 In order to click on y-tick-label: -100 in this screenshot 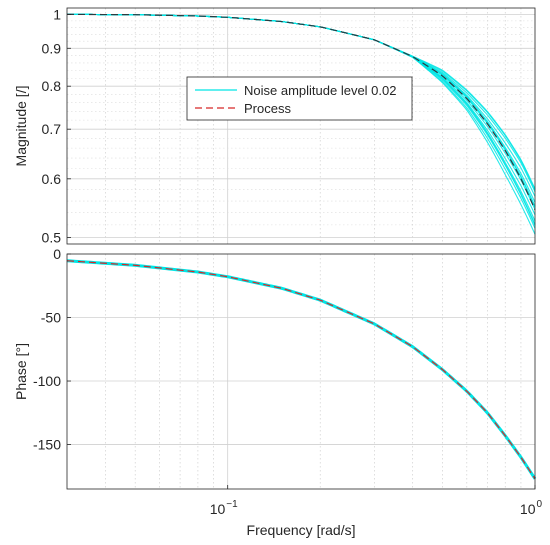, I will do `click(47, 381)`.